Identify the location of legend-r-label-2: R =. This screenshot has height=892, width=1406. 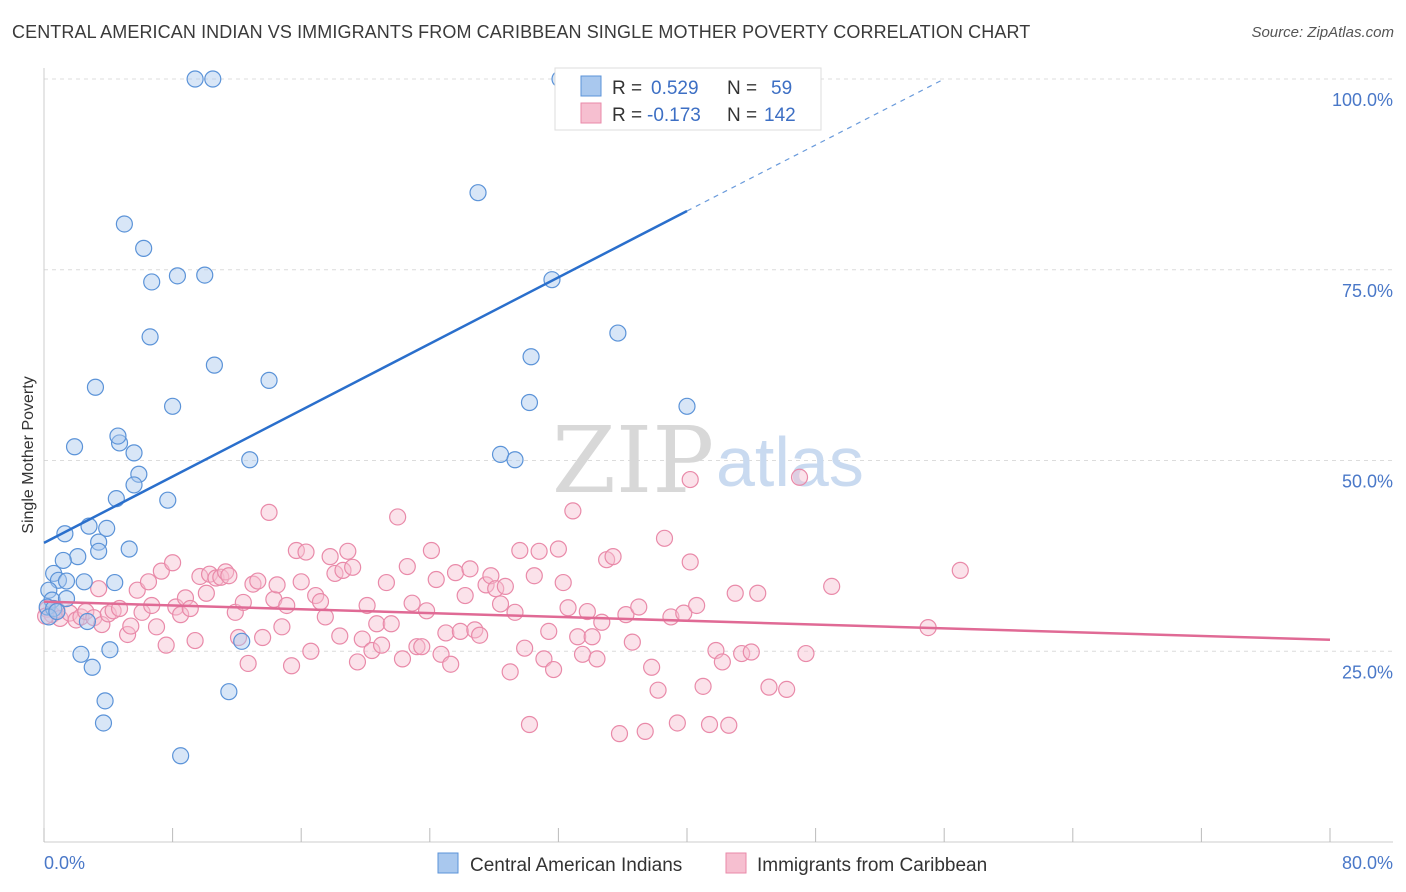
(627, 115).